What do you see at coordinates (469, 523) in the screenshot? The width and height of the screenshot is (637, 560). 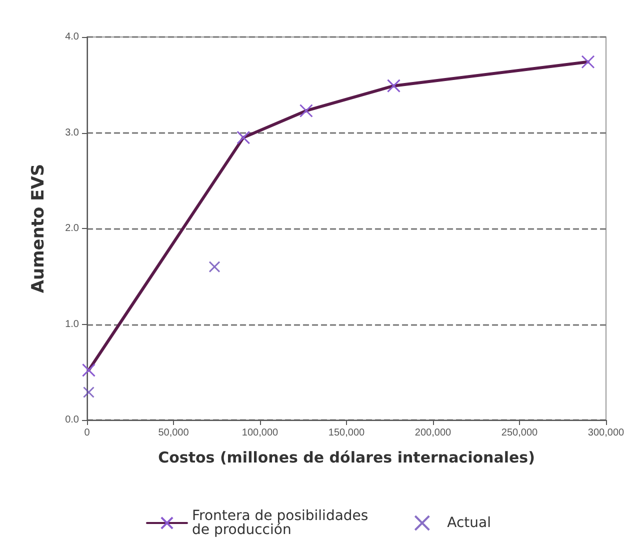 I see `legend-label: Actual` at bounding box center [469, 523].